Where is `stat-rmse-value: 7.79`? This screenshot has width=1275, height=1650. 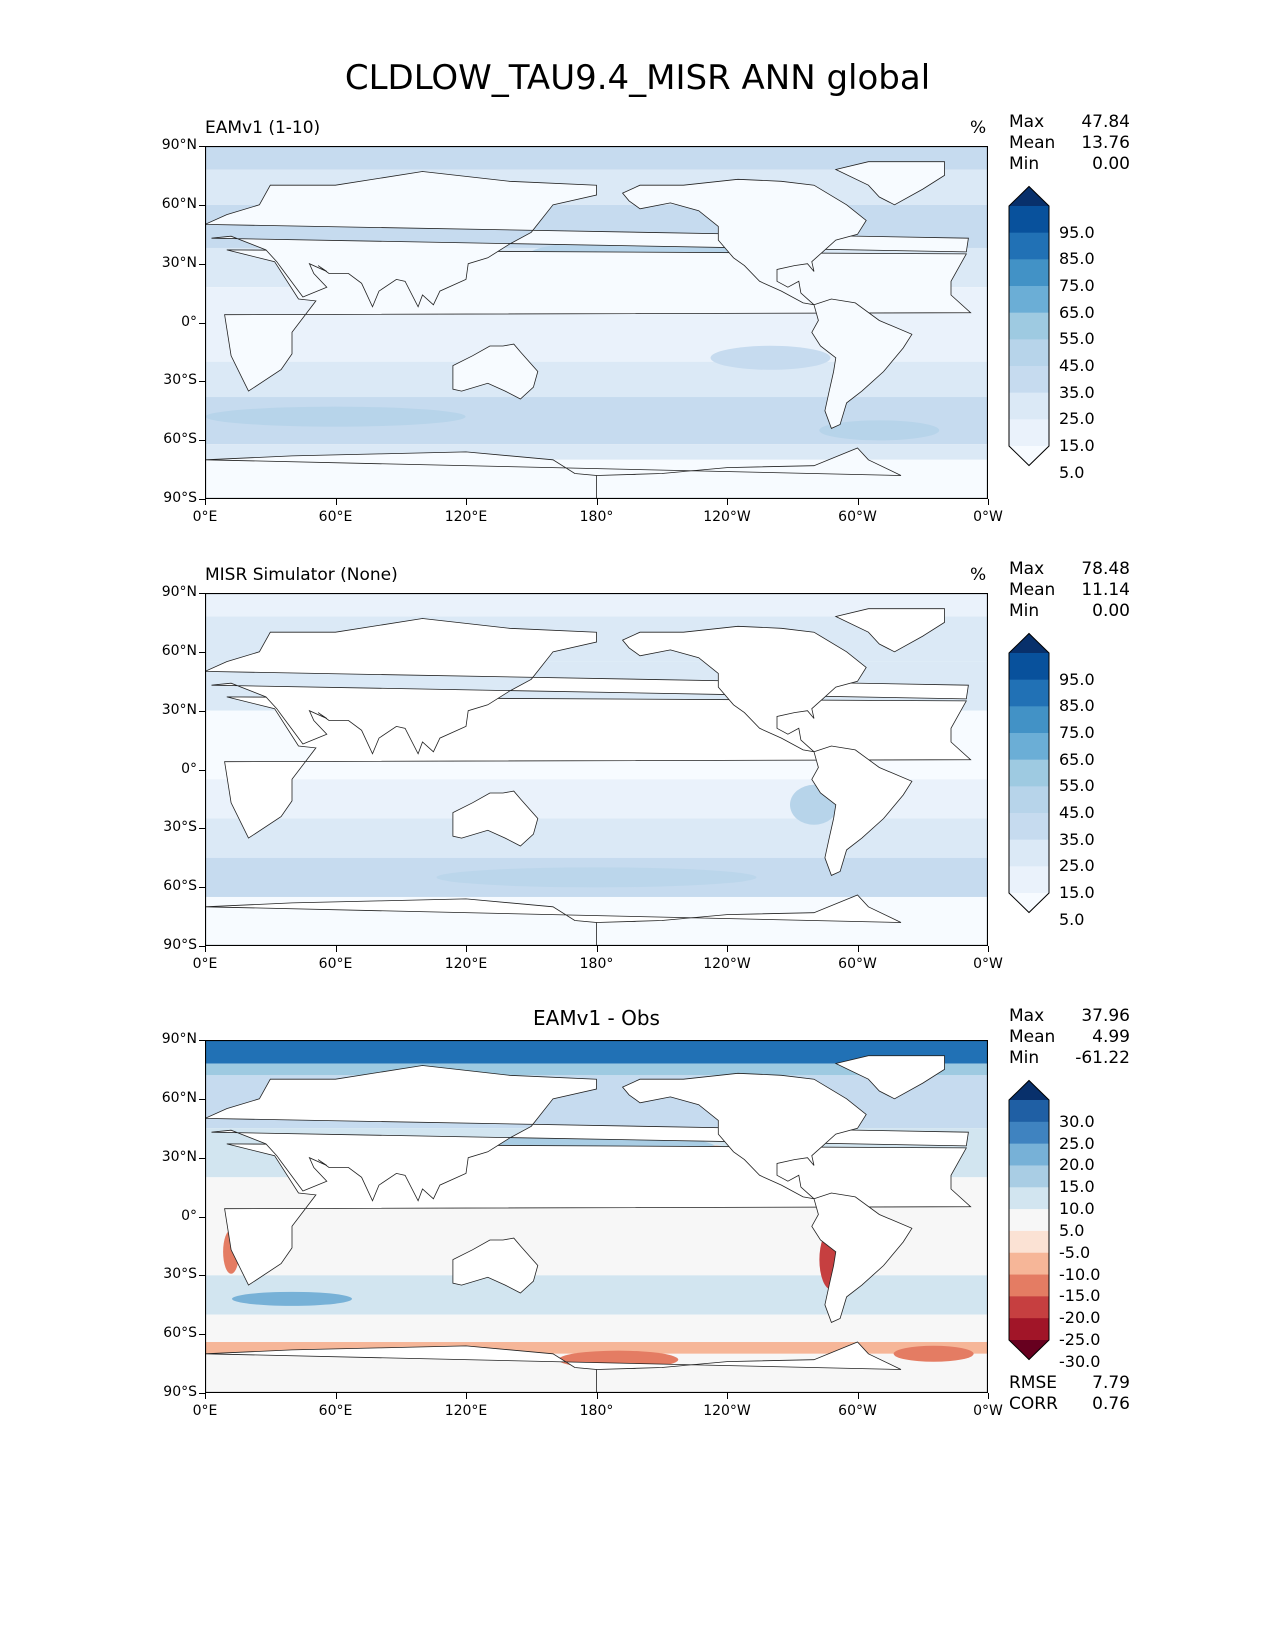
stat-rmse-value: 7.79 is located at coordinates (1111, 1383).